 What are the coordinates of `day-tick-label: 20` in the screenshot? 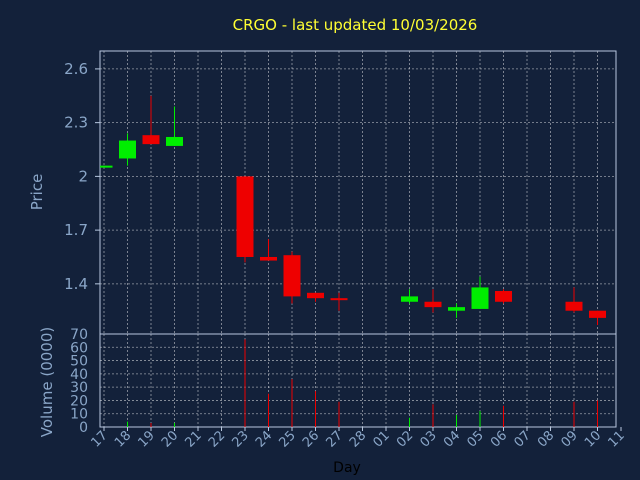 It's located at (170, 439).